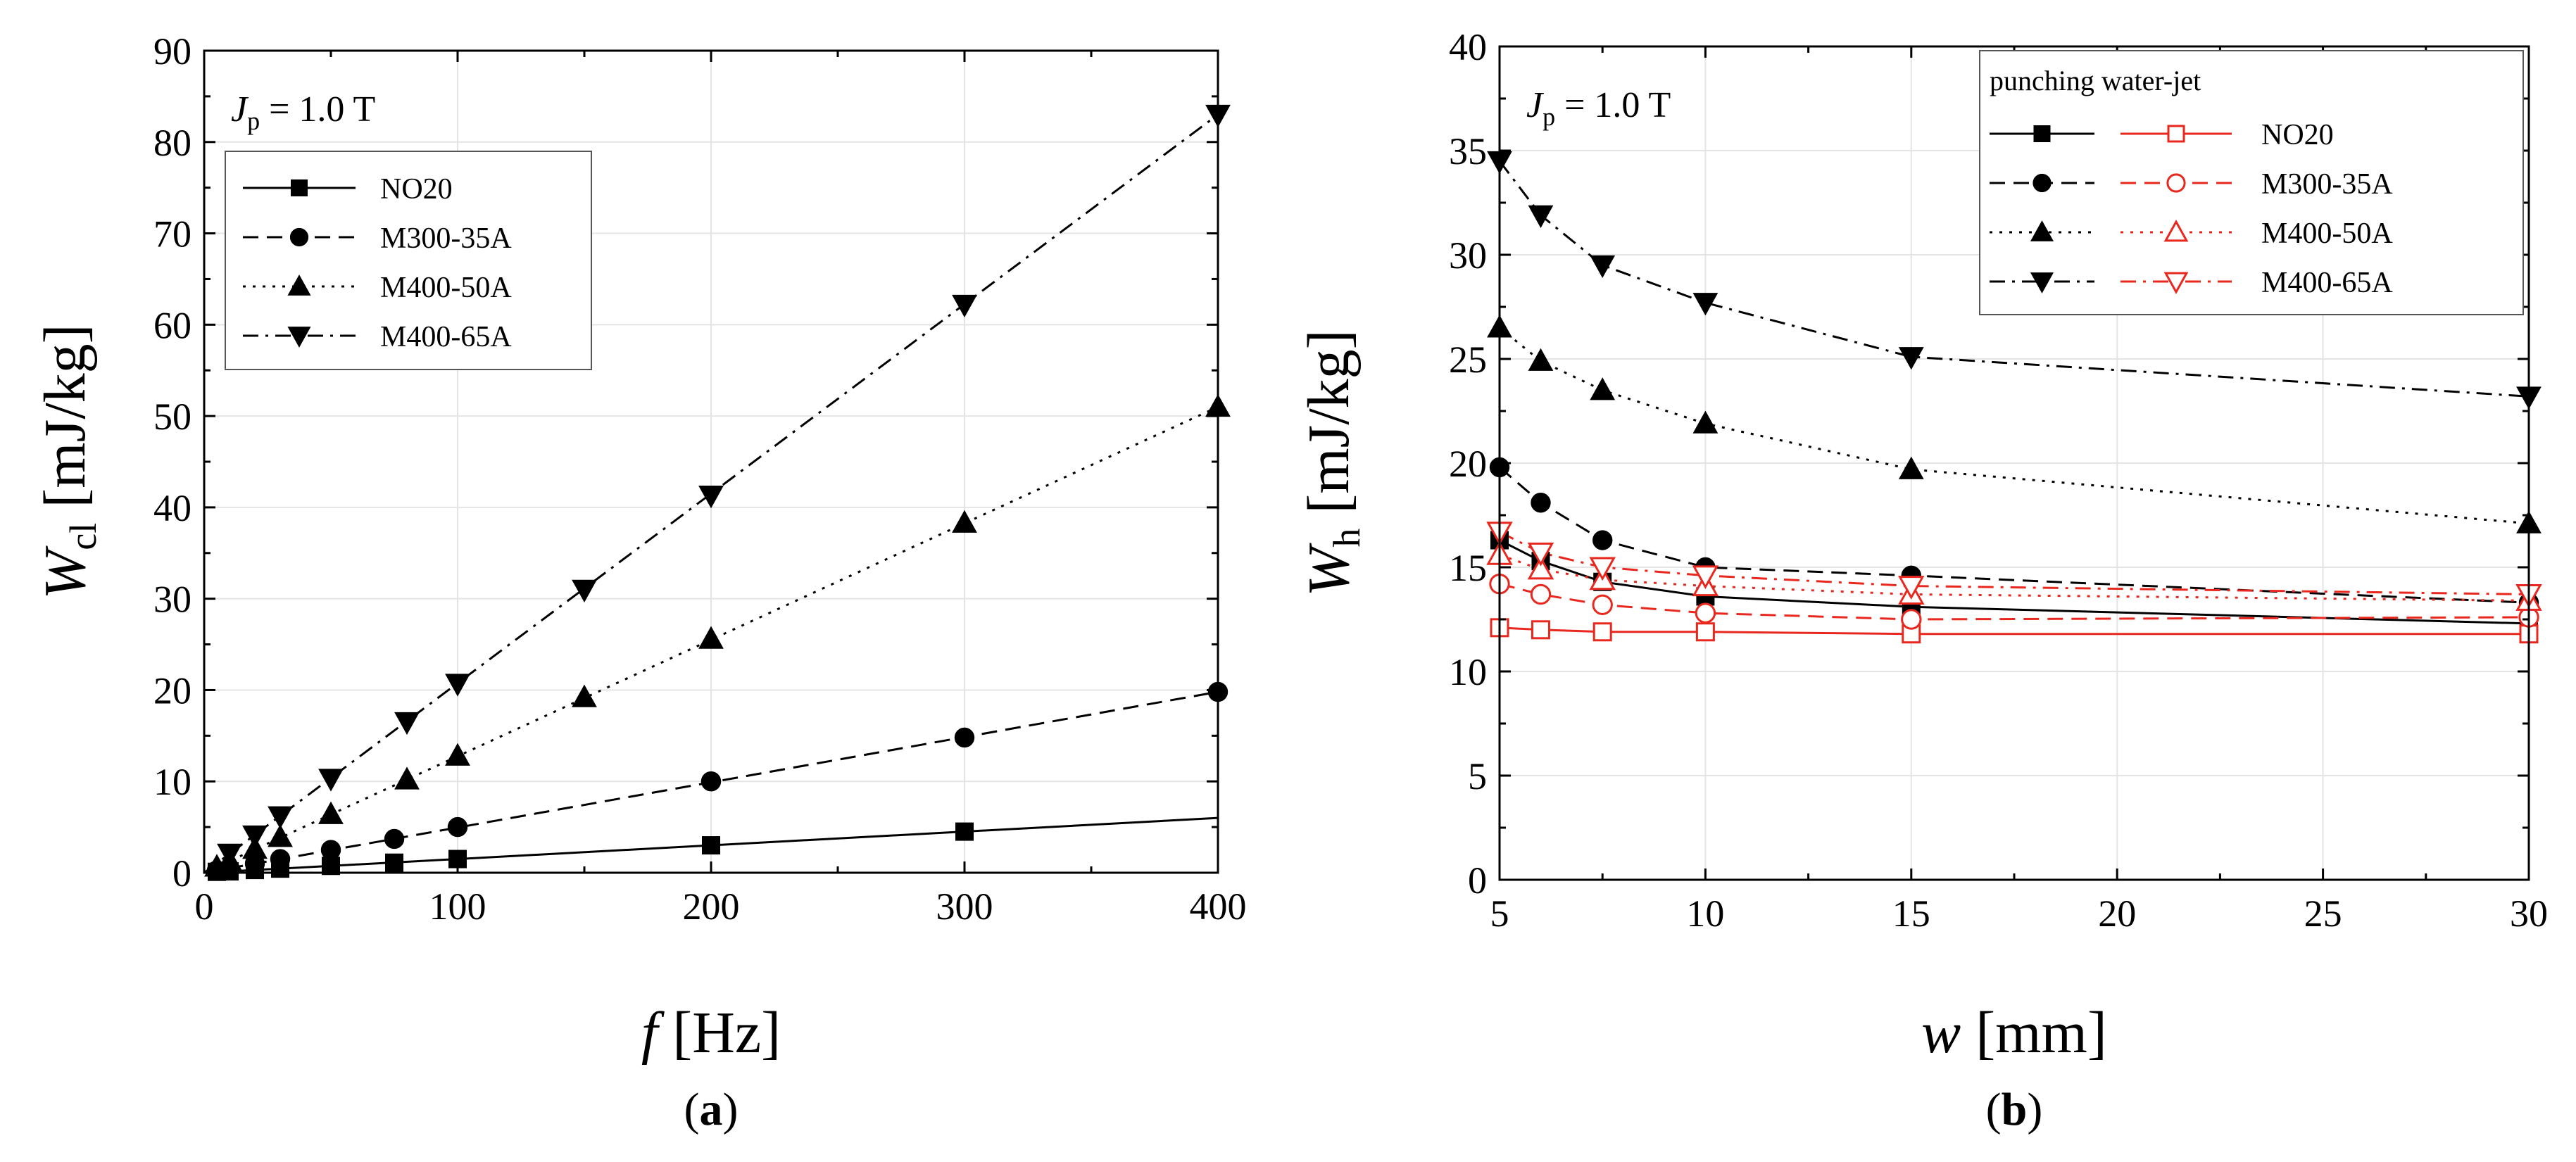 This screenshot has width=2576, height=1162. Describe the element at coordinates (1347, 538) in the screenshot. I see `y-axis-subscript: h` at that location.